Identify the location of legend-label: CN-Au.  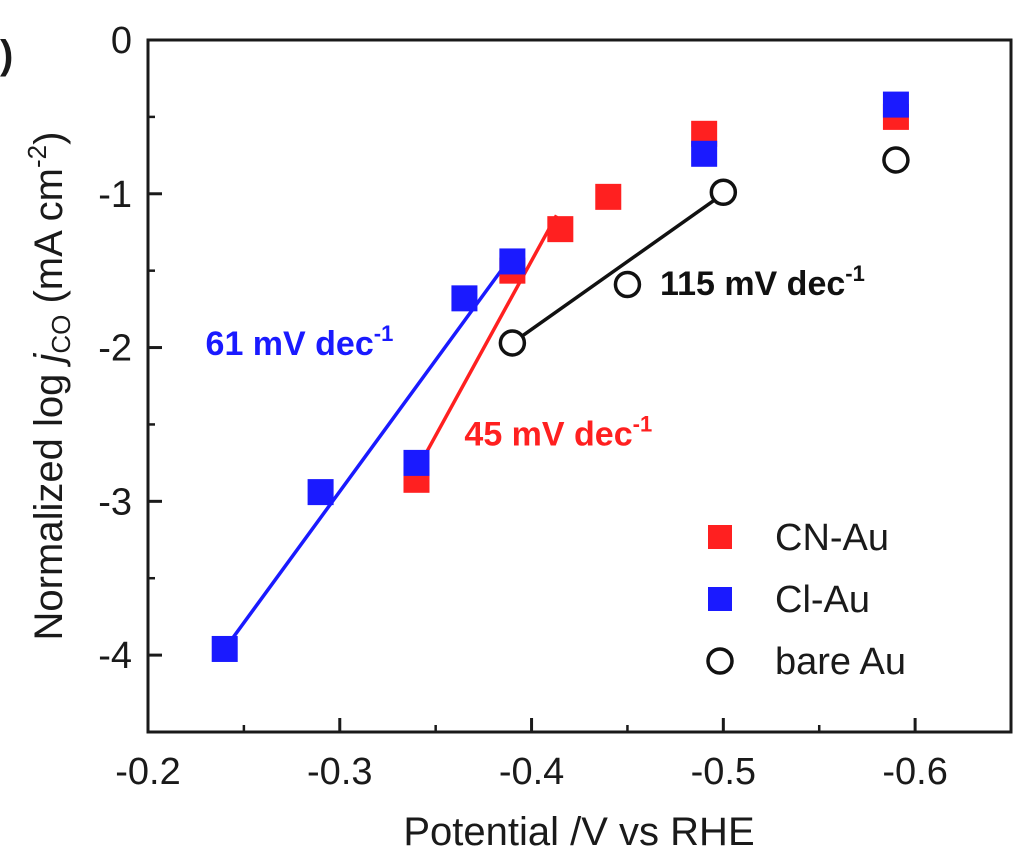
(832, 538).